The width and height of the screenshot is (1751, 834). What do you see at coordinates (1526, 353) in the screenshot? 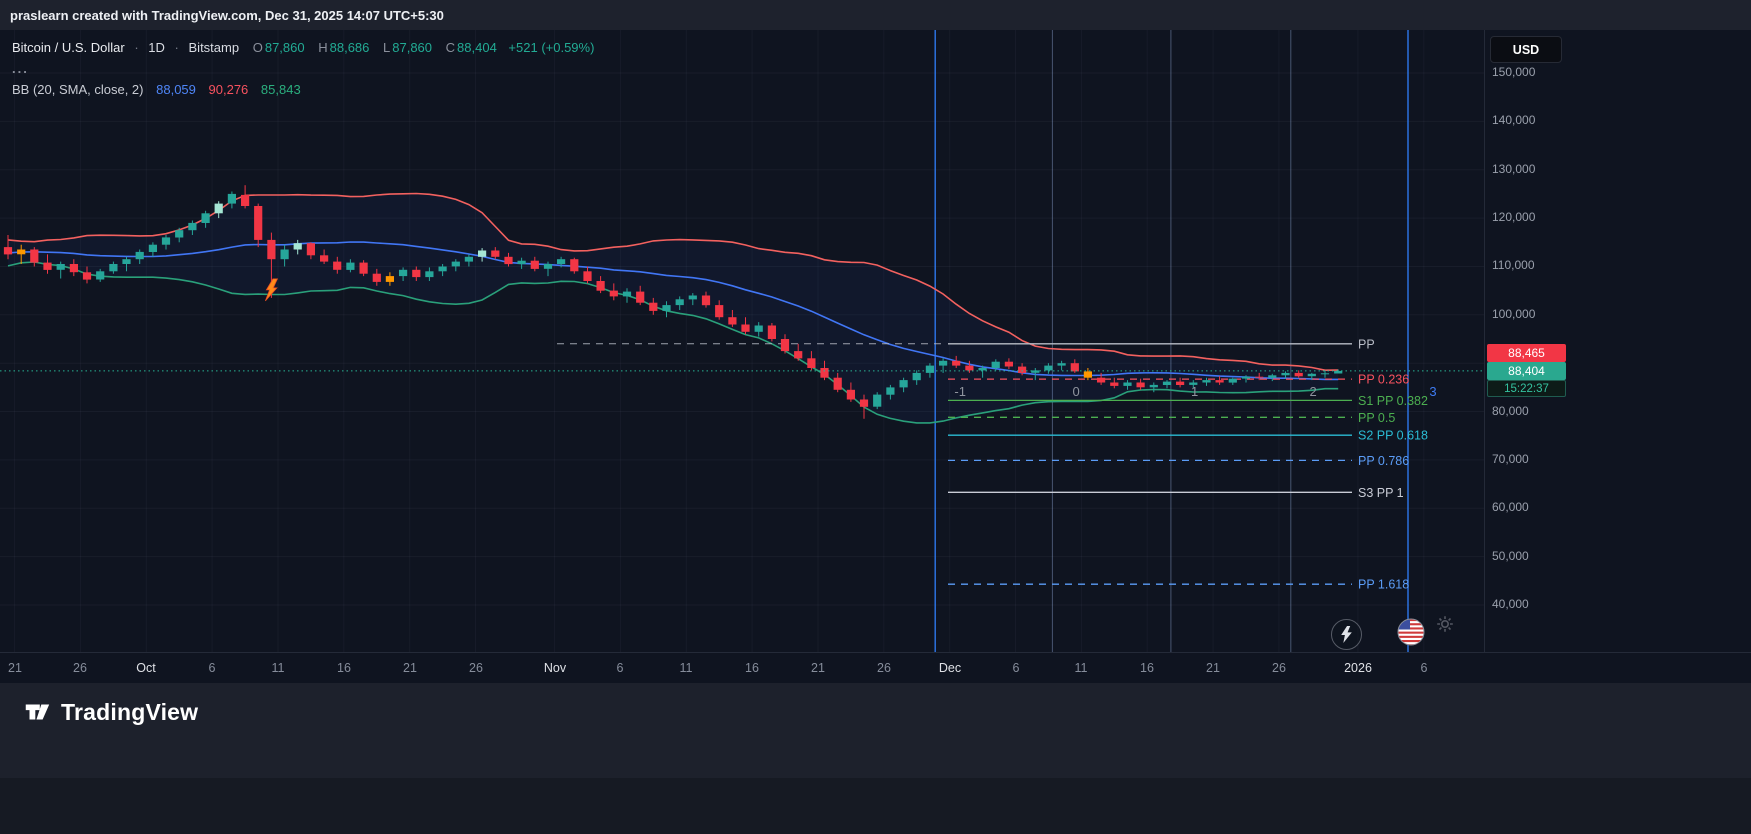
I see `alert-price-label: 88,465` at bounding box center [1526, 353].